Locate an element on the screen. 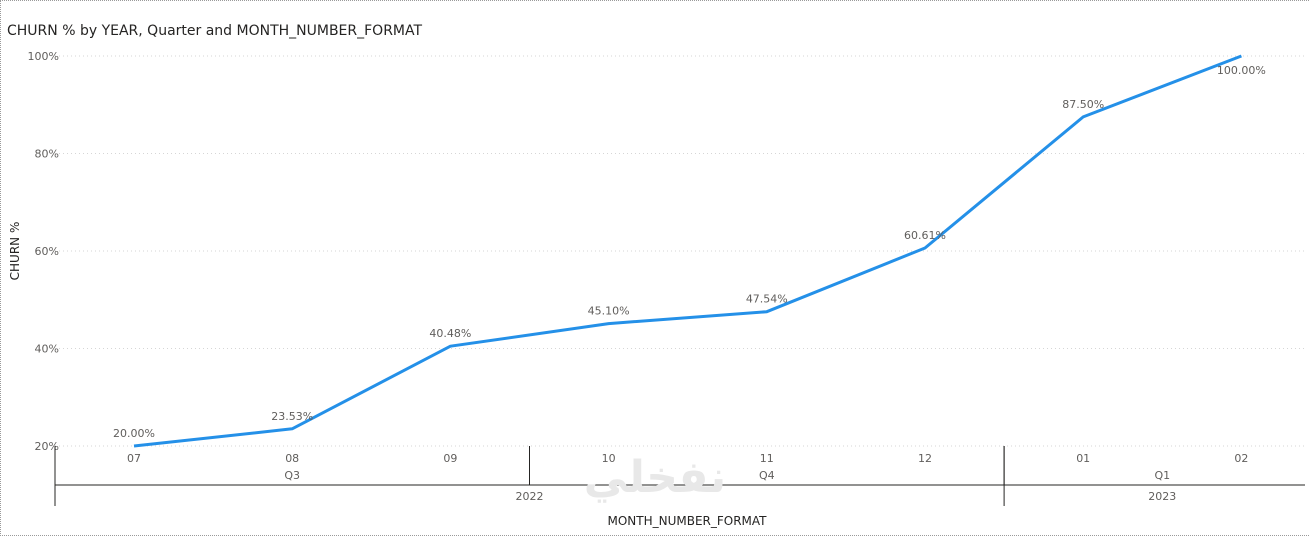 The height and width of the screenshot is (537, 1310). x-tick-label: 08 is located at coordinates (292, 458).